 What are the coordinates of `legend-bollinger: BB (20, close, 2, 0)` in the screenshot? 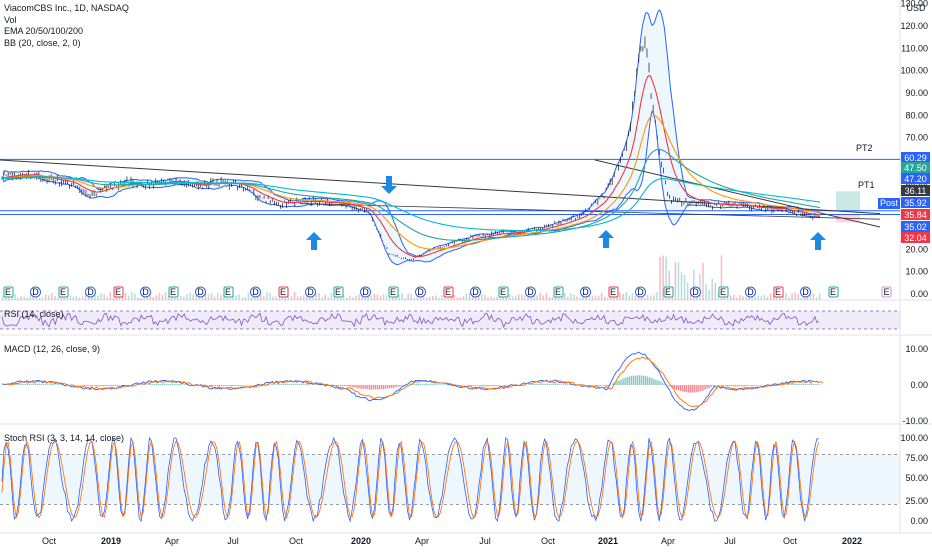 It's located at (66, 44).